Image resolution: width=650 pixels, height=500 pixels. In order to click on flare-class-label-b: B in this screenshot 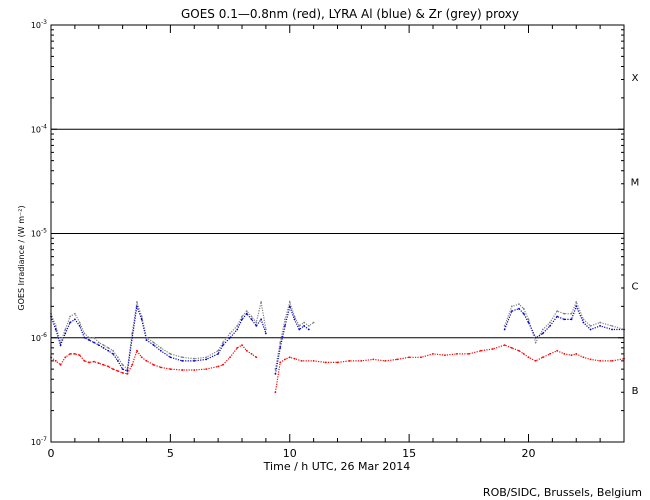, I will do `click(635, 391)`.